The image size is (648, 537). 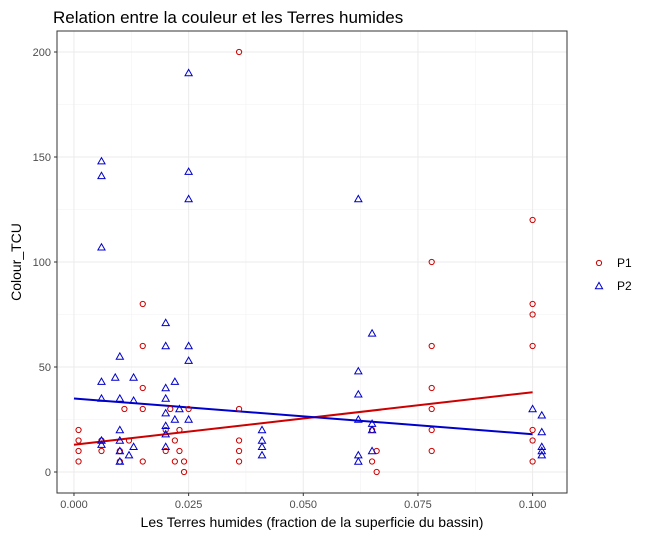 I want to click on y-tick-label: 50, so click(x=45, y=368).